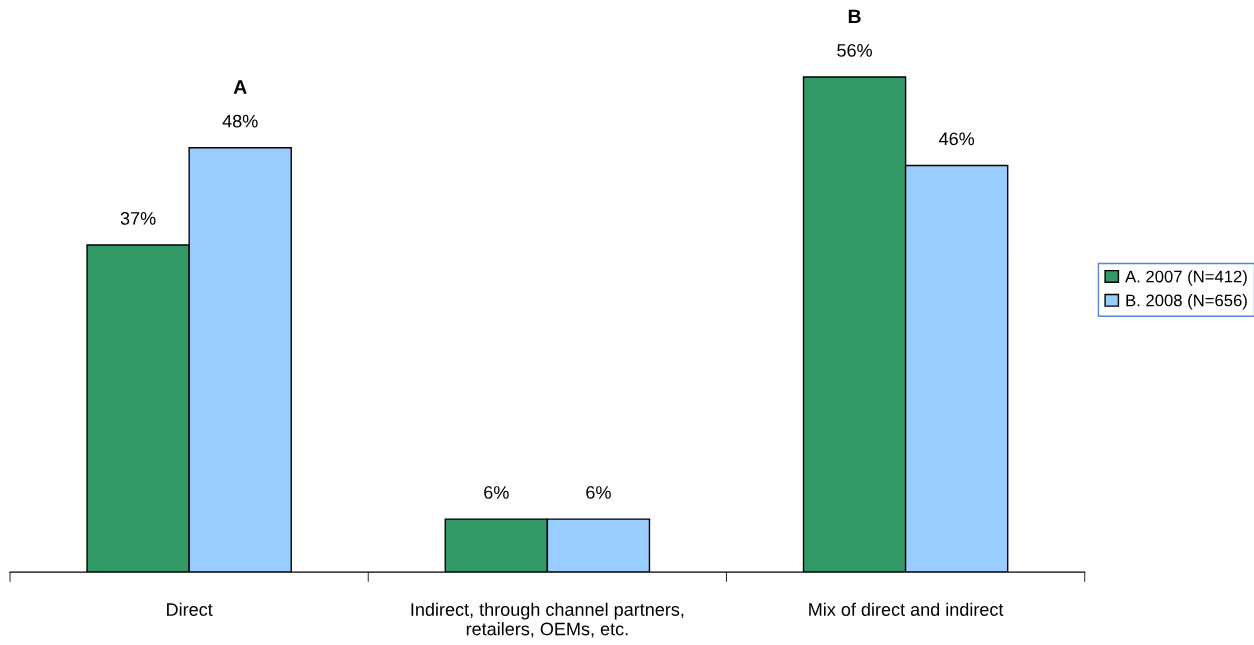 The image size is (1254, 645). Describe the element at coordinates (190, 609) in the screenshot. I see `x-tick-label: Direct` at that location.